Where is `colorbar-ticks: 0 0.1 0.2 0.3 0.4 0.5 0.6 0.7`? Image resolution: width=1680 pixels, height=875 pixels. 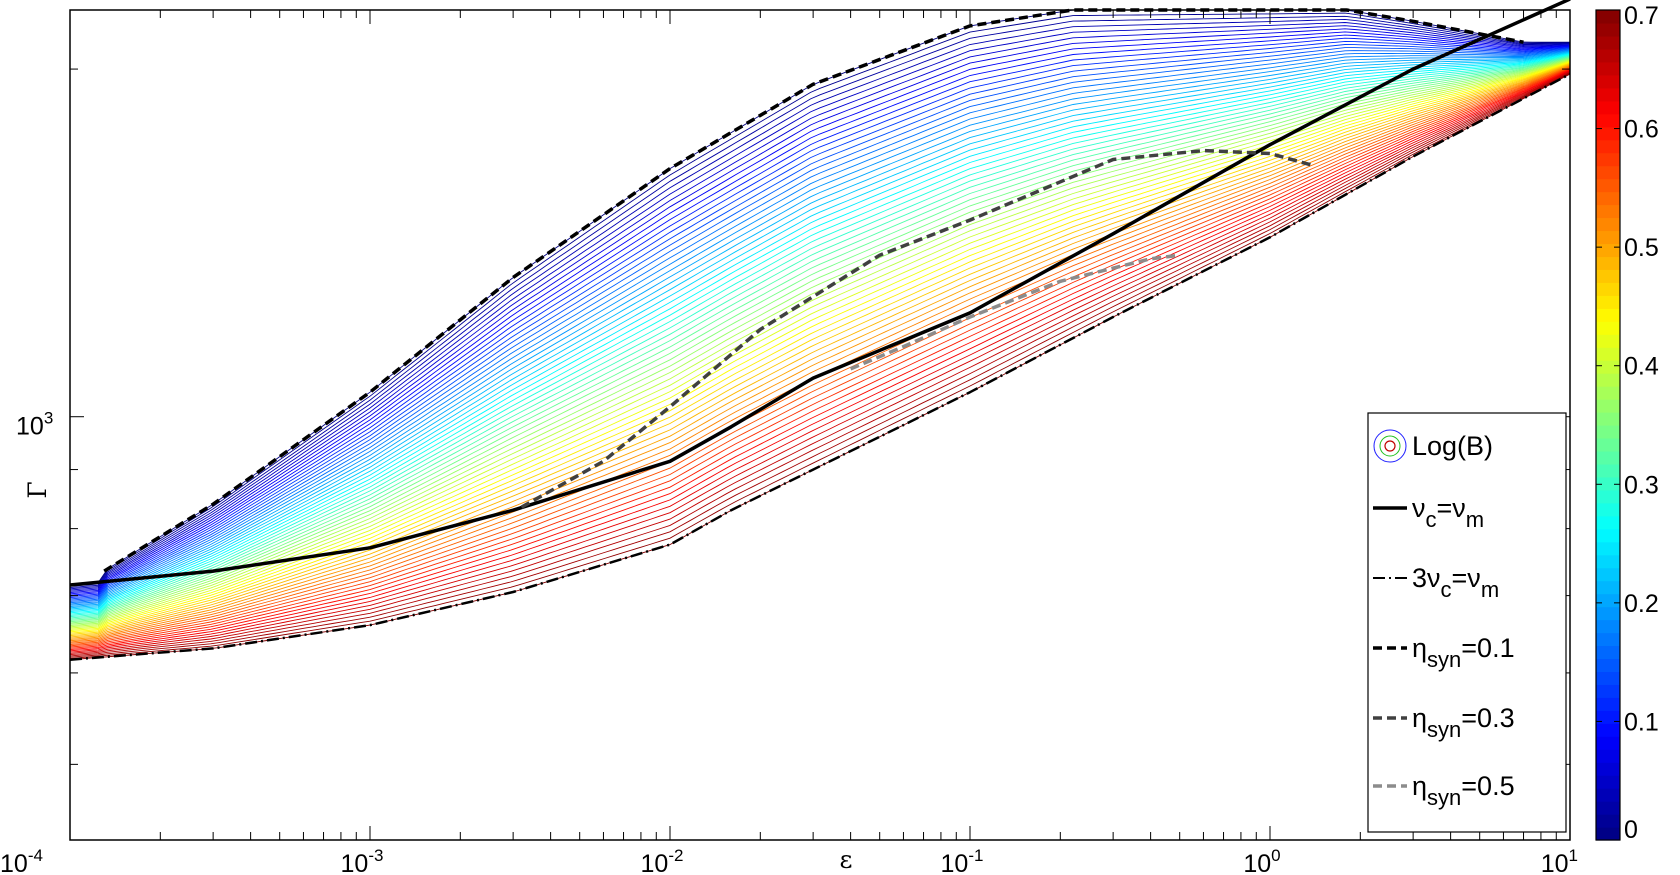
colorbar-ticks: 0 0.1 0.2 0.3 0.4 0.5 0.6 0.7 is located at coordinates (1627, 423).